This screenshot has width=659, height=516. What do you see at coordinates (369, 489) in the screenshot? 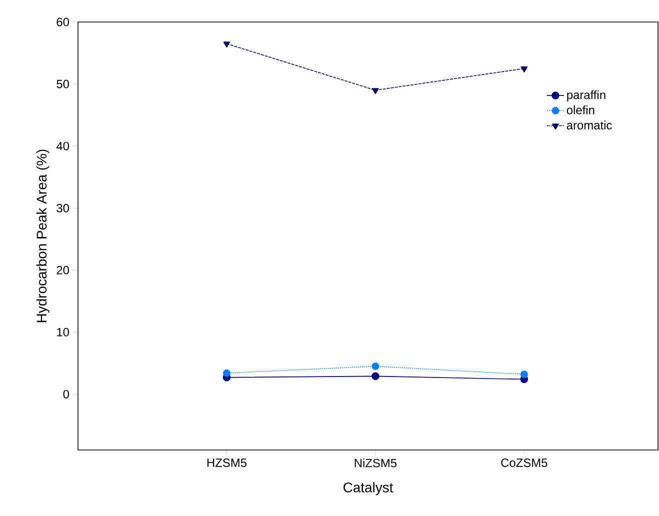
I see `x-axis-title: Catalyst` at bounding box center [369, 489].